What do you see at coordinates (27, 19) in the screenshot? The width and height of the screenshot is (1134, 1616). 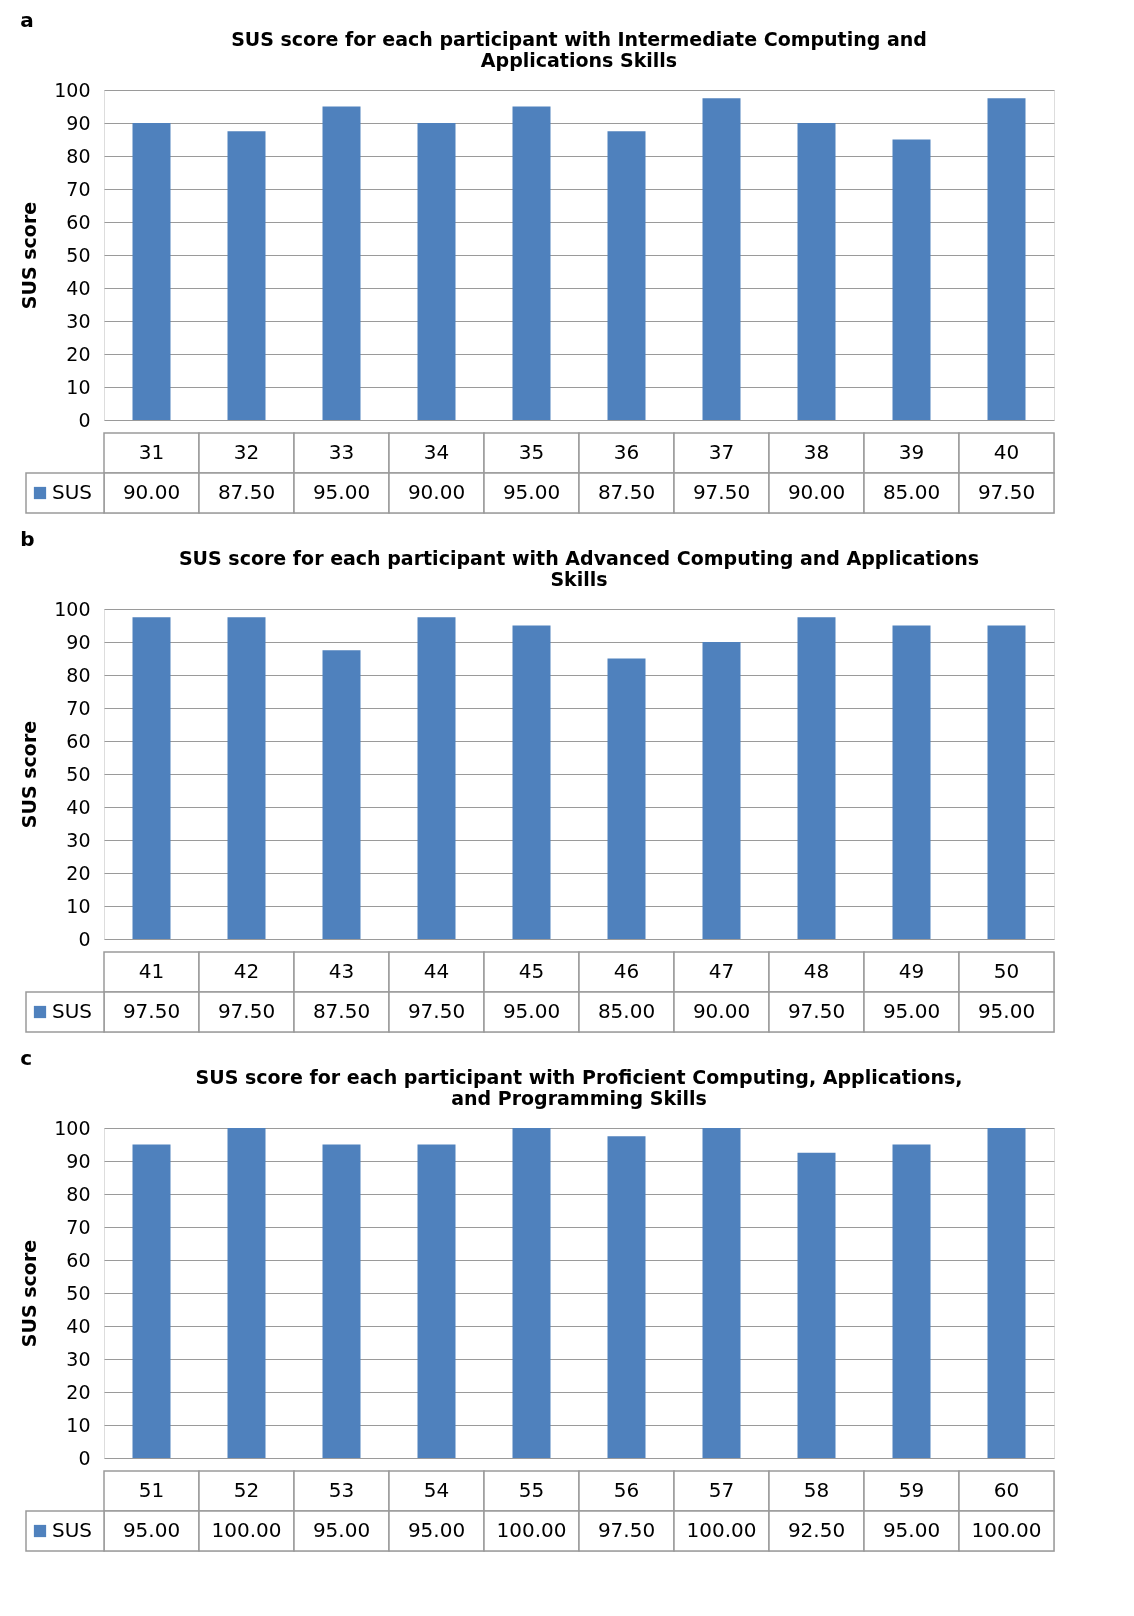 I see `text: a` at bounding box center [27, 19].